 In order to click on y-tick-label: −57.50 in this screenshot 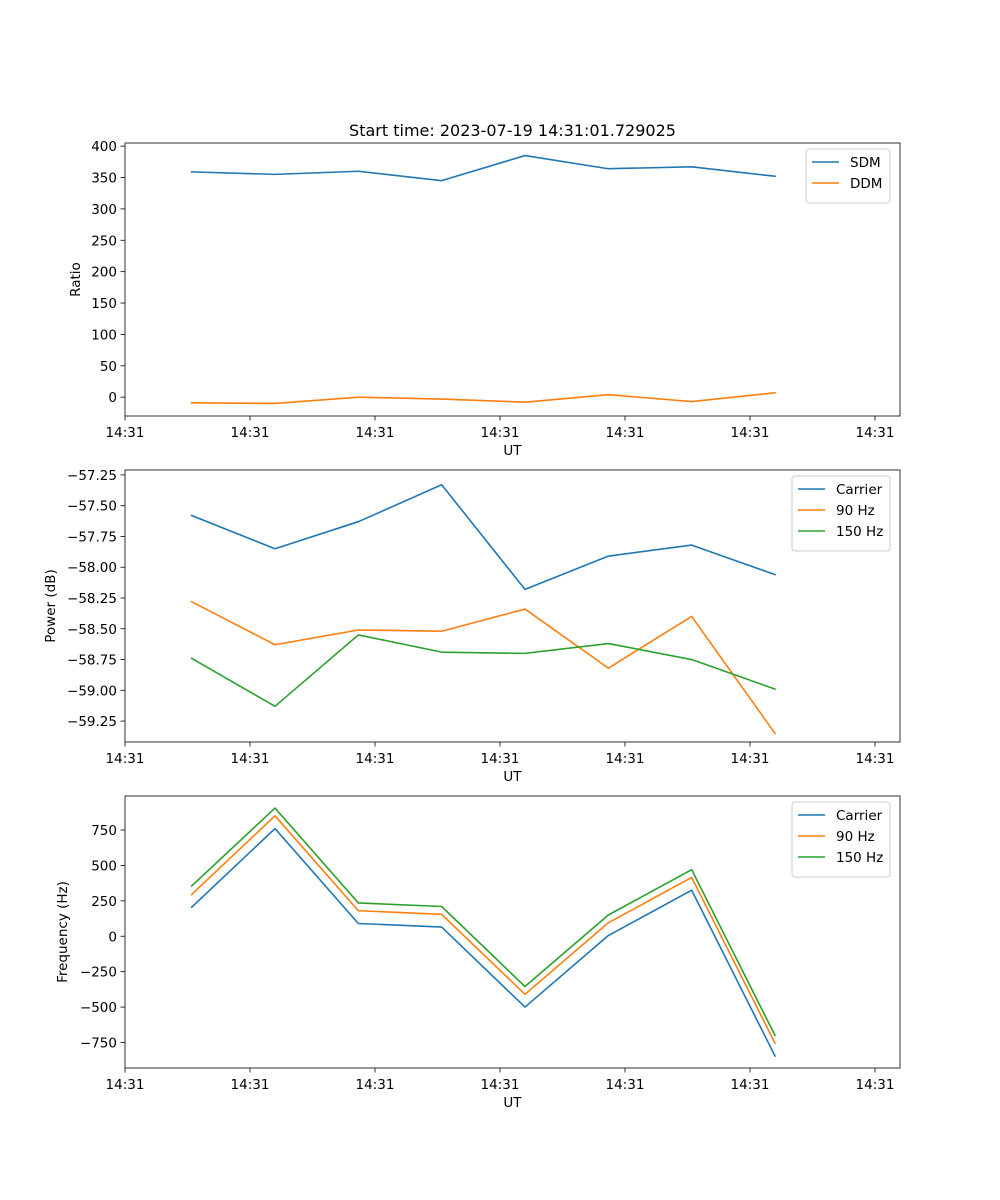, I will do `click(92, 507)`.